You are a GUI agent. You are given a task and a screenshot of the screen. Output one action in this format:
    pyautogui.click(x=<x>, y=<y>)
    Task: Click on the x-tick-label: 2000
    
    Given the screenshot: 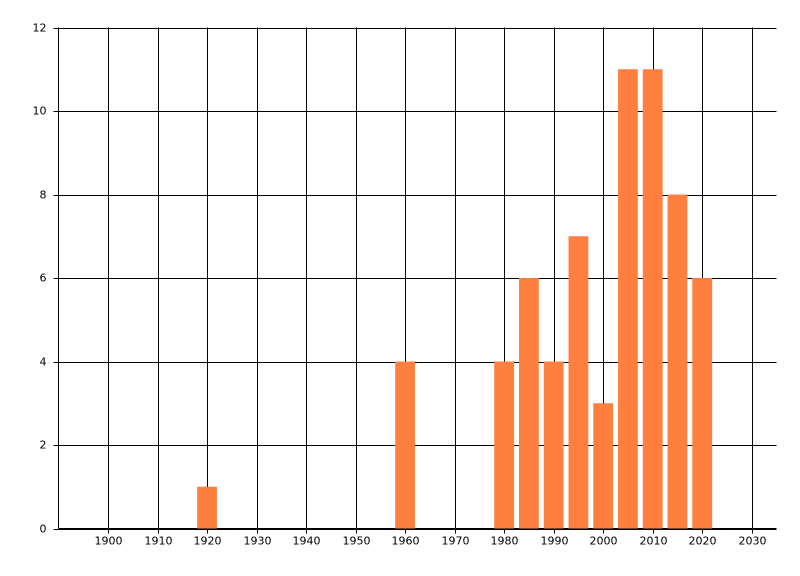 What is the action you would take?
    pyautogui.click(x=604, y=541)
    